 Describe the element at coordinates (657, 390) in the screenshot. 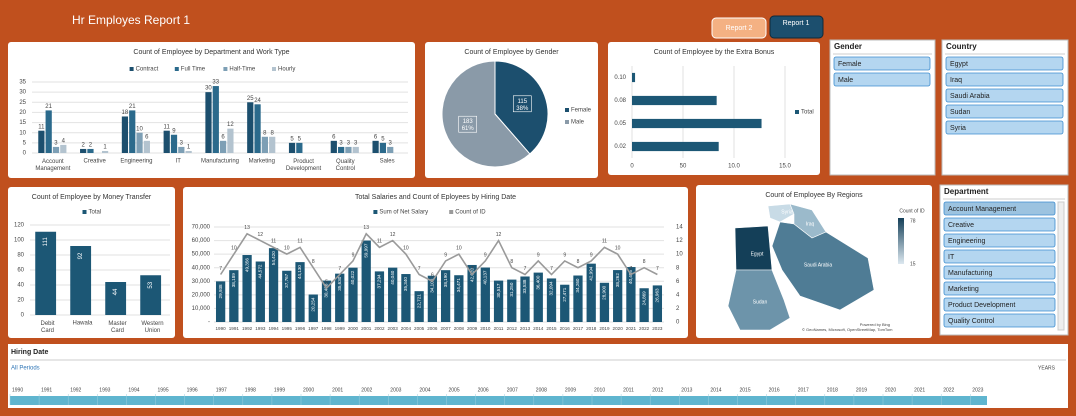

I see `timeline-year: 2012` at that location.